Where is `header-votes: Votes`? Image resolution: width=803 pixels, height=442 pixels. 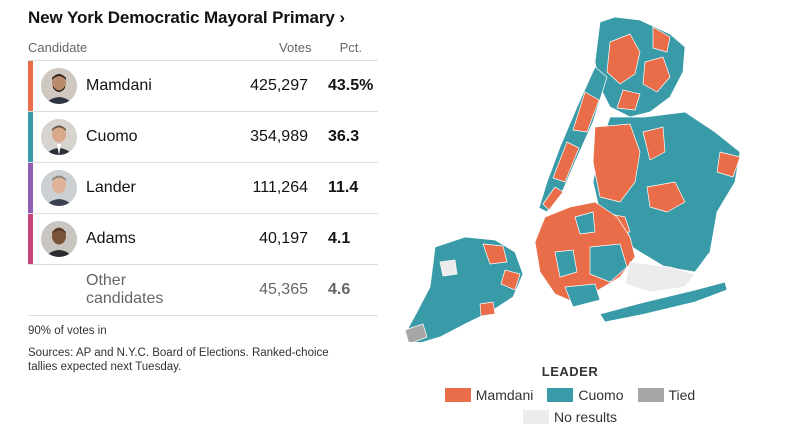 header-votes: Votes is located at coordinates (295, 47).